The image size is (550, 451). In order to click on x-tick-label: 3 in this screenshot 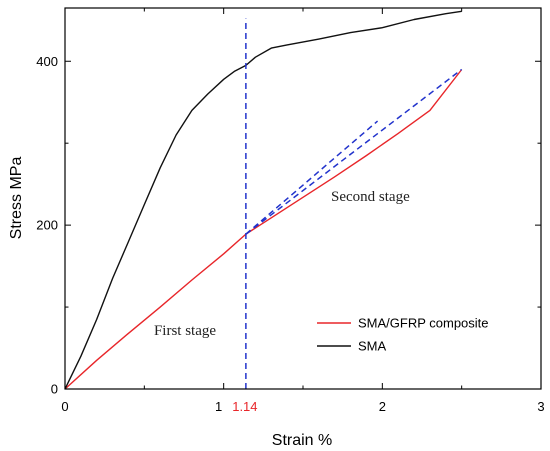, I will do `click(540, 406)`.